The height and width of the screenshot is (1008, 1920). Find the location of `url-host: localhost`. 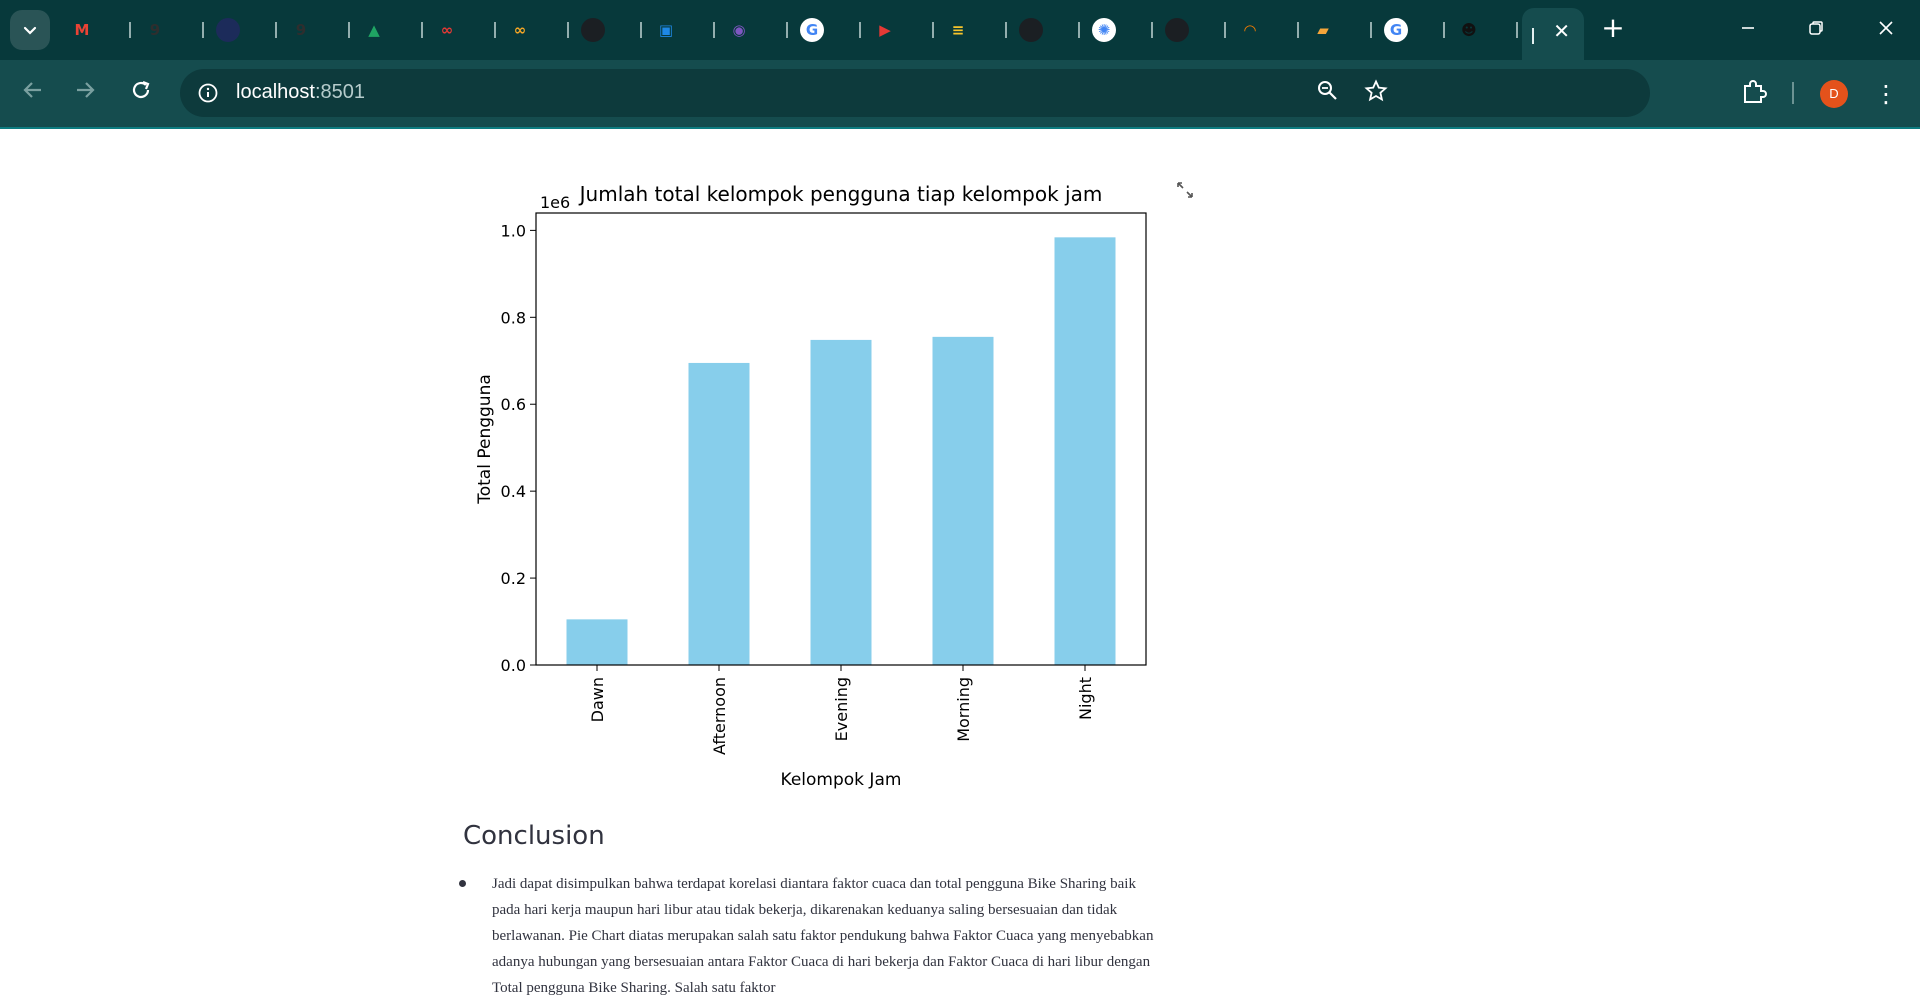

url-host: localhost is located at coordinates (275, 92).